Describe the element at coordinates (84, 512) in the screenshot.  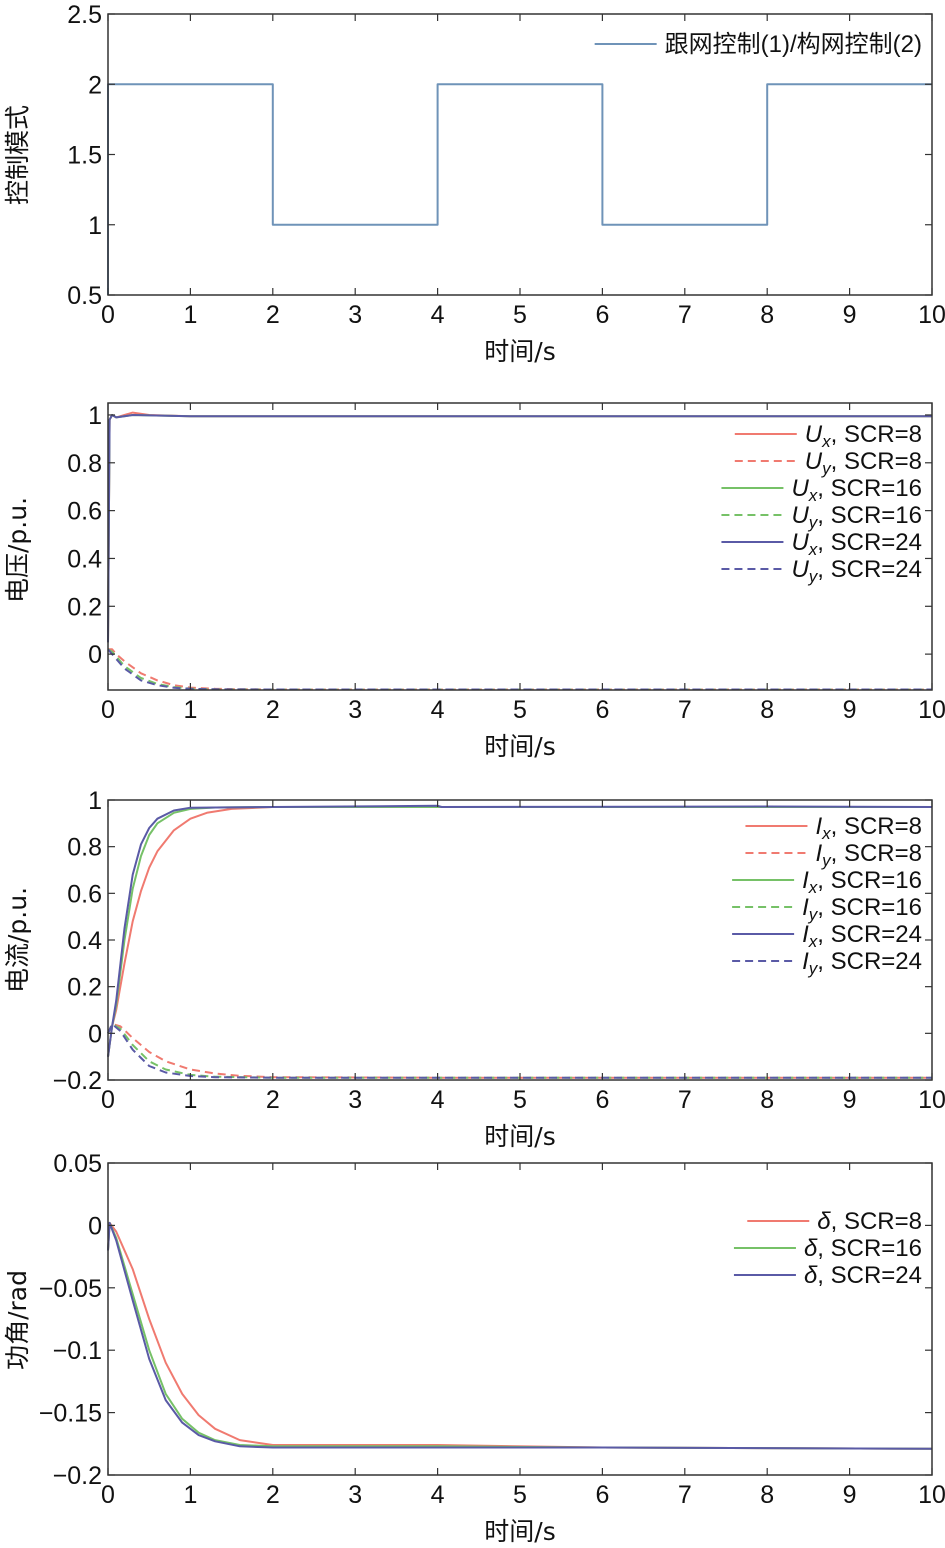
I see `y-tick-label: 0.6` at that location.